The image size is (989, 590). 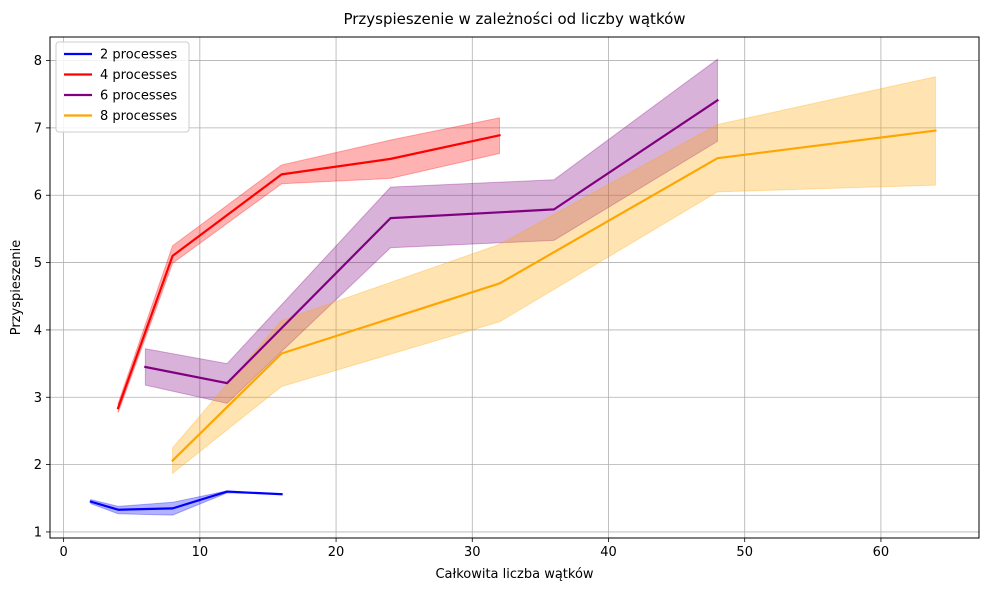 I want to click on series-line, so click(x=186, y=500).